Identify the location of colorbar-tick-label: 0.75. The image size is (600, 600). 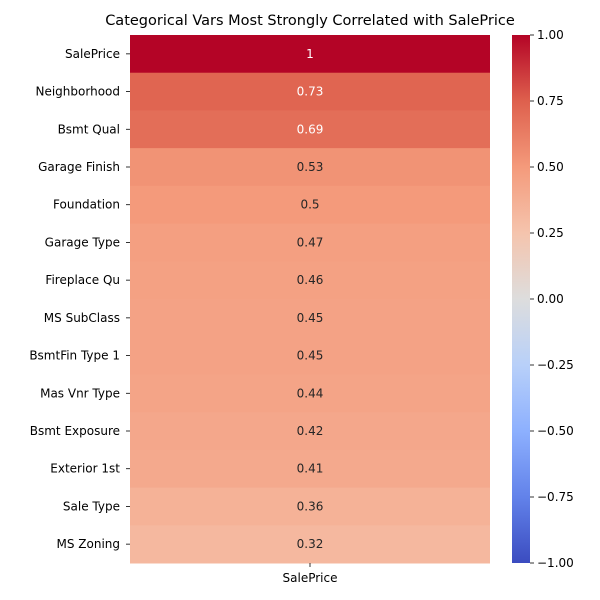
(550, 101).